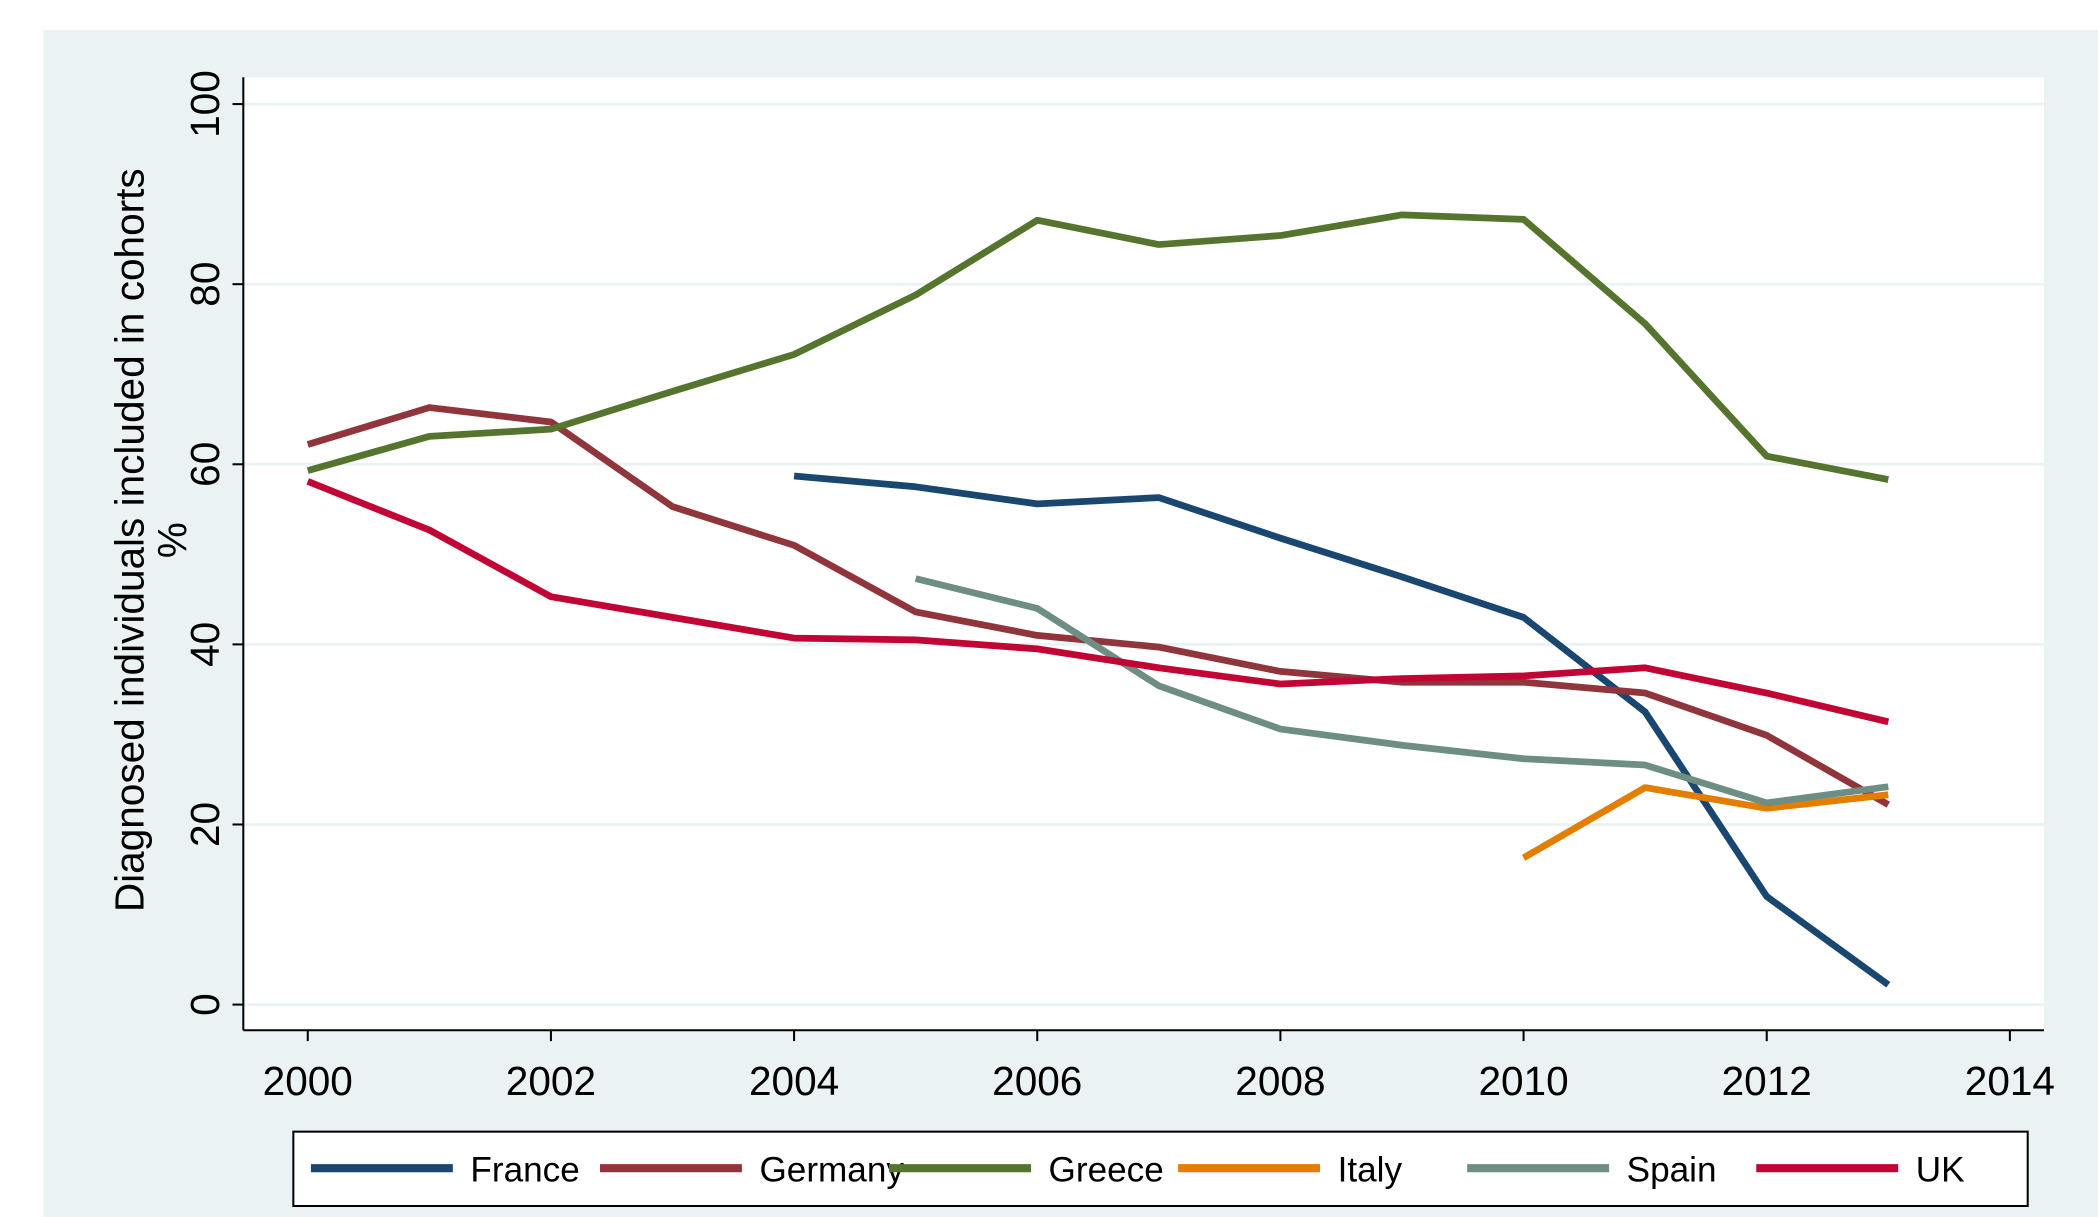 This screenshot has height=1217, width=2098. Describe the element at coordinates (205, 644) in the screenshot. I see `y-tick-label: 40` at that location.